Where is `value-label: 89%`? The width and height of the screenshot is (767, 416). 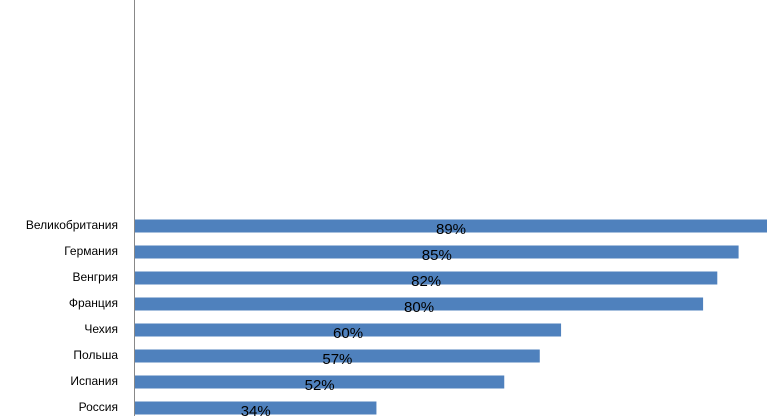
value-label: 89% is located at coordinates (451, 229).